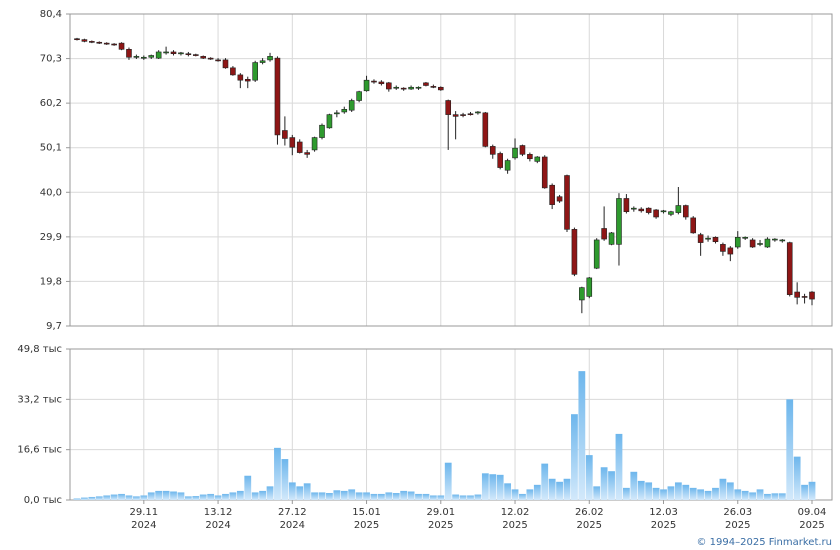 The image size is (840, 550). I want to click on x-tick-label: 12.02, so click(515, 512).